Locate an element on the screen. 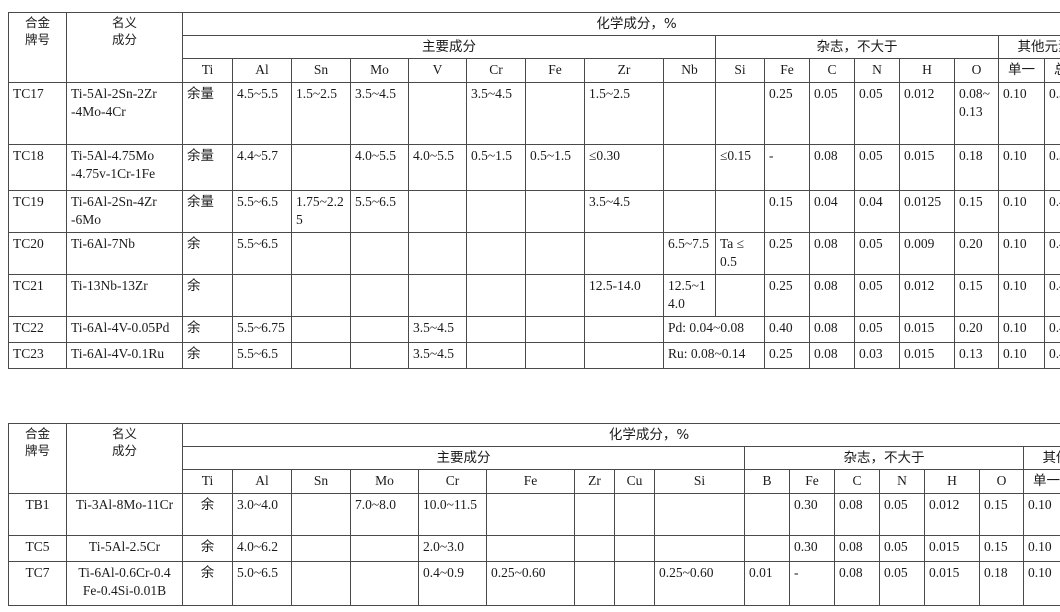 This screenshot has height=612, width=1060. cell-nb: 12.5~14.0 is located at coordinates (689, 295).